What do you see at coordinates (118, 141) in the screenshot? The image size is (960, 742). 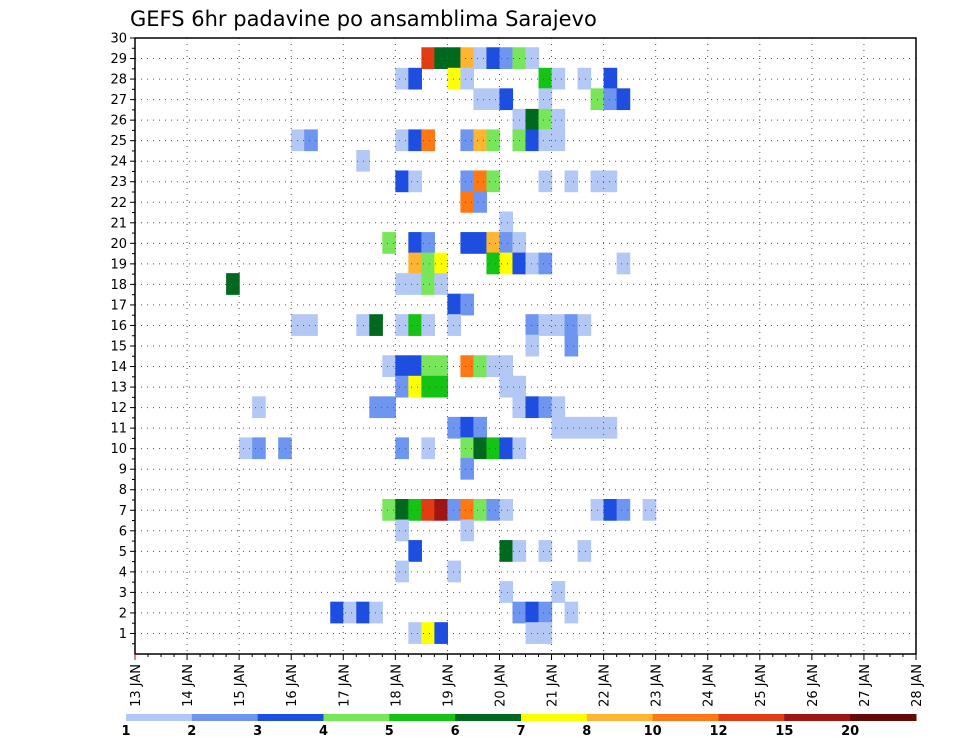 I see `y-tick-label: 25` at bounding box center [118, 141].